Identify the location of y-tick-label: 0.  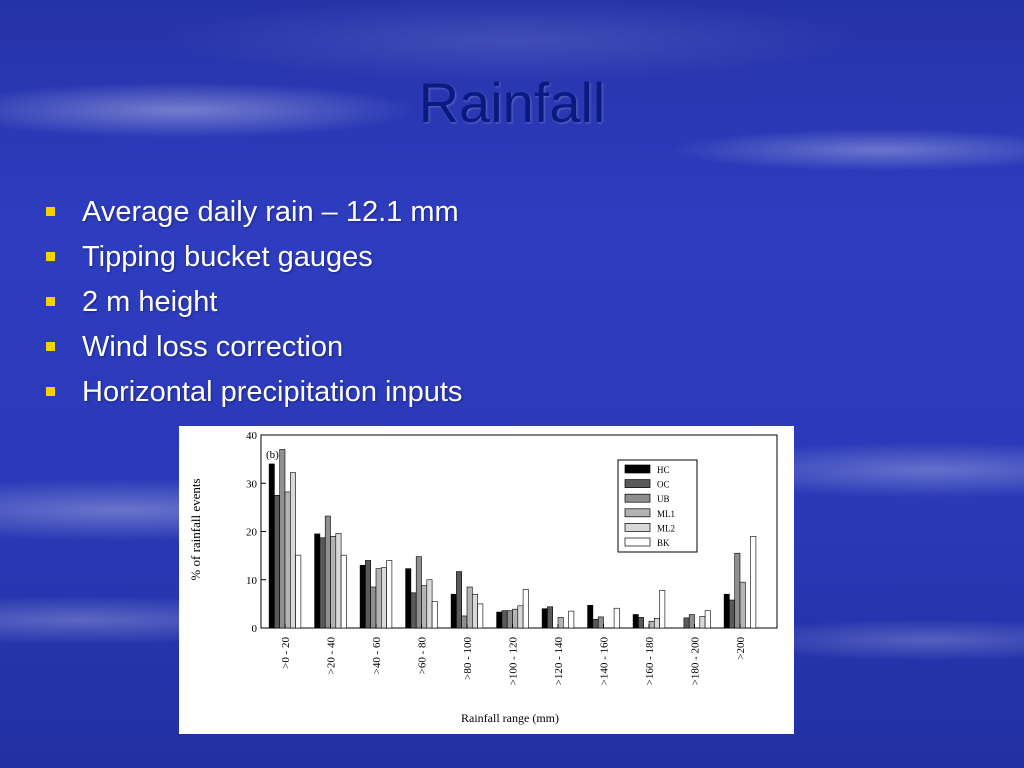
(255, 629).